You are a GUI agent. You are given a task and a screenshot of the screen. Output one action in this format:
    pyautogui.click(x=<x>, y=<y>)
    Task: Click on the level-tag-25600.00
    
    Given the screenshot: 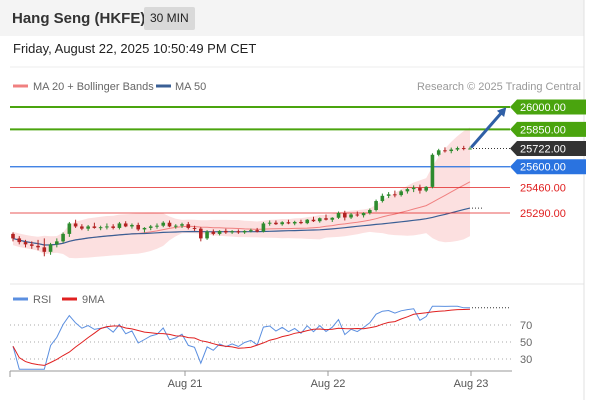 What is the action you would take?
    pyautogui.click(x=548, y=167)
    